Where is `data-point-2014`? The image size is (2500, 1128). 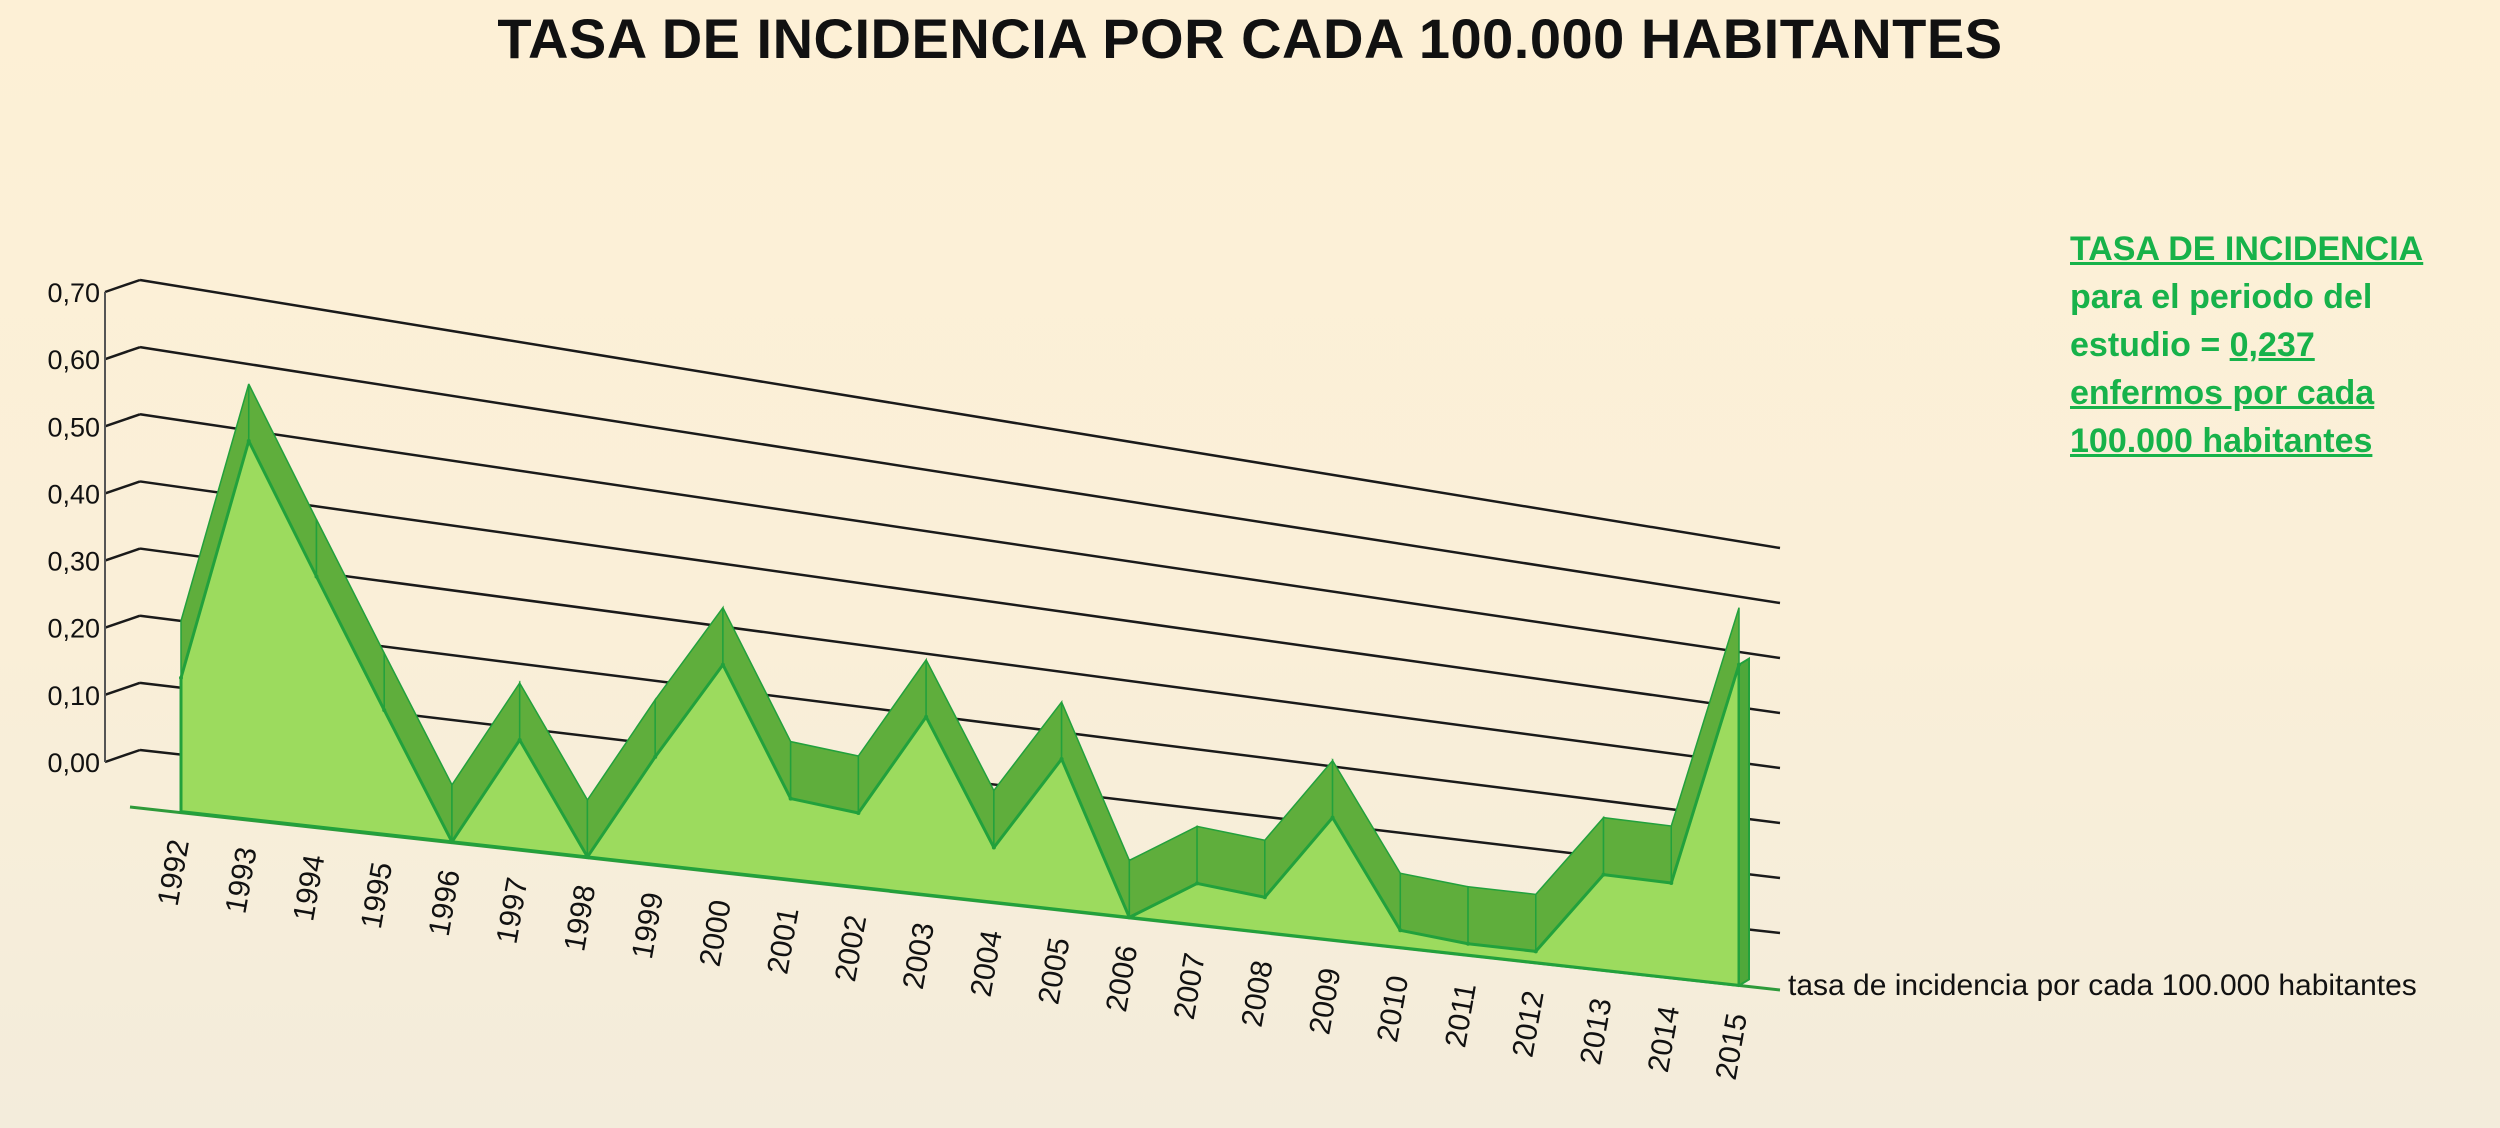
data-point-2014 is located at coordinates (1671, 882).